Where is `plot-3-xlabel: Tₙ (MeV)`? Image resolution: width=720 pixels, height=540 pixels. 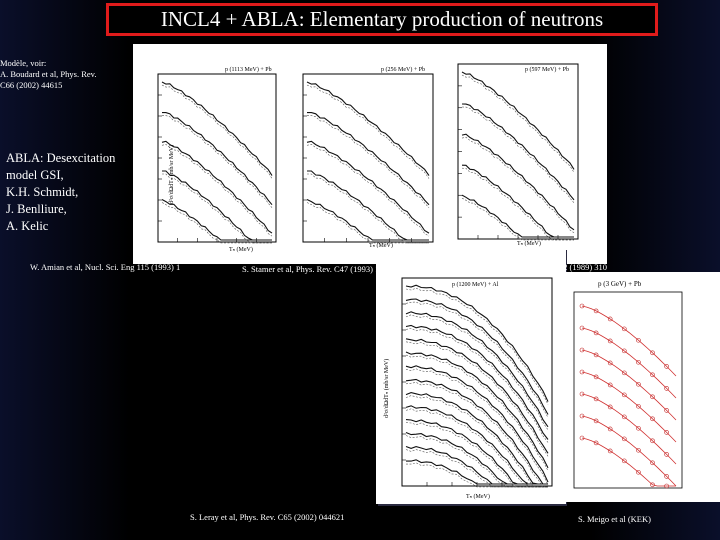
plot-3-xlabel: Tₙ (MeV) is located at coordinates (529, 243).